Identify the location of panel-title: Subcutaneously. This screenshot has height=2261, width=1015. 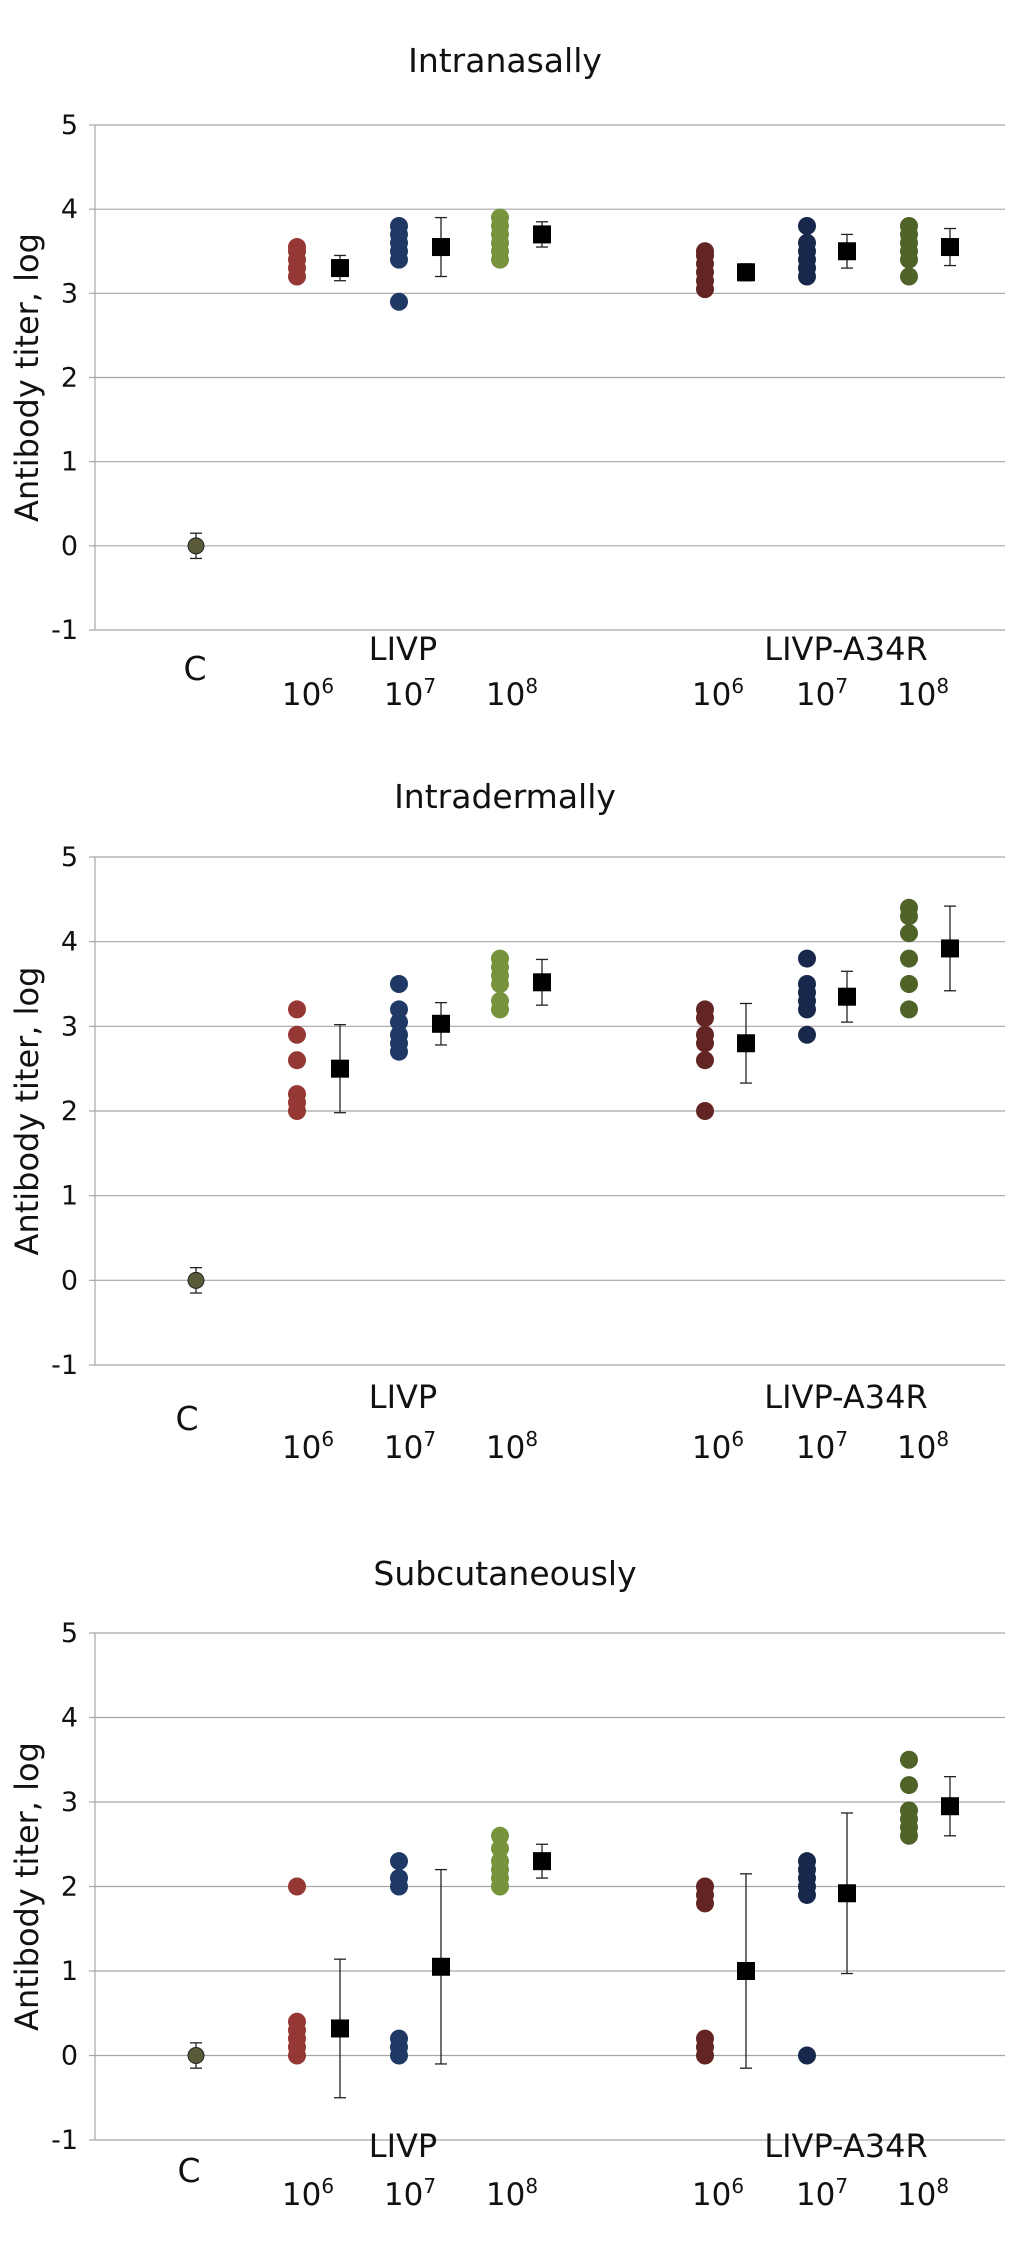
(504, 1573).